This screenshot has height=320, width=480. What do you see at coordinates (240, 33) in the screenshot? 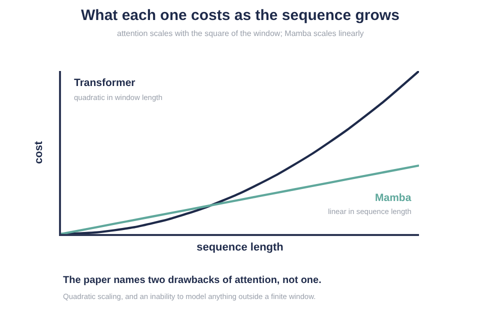
I see `chart-subtitle: attention scales with the square of the window; Mamba scales linearly` at bounding box center [240, 33].